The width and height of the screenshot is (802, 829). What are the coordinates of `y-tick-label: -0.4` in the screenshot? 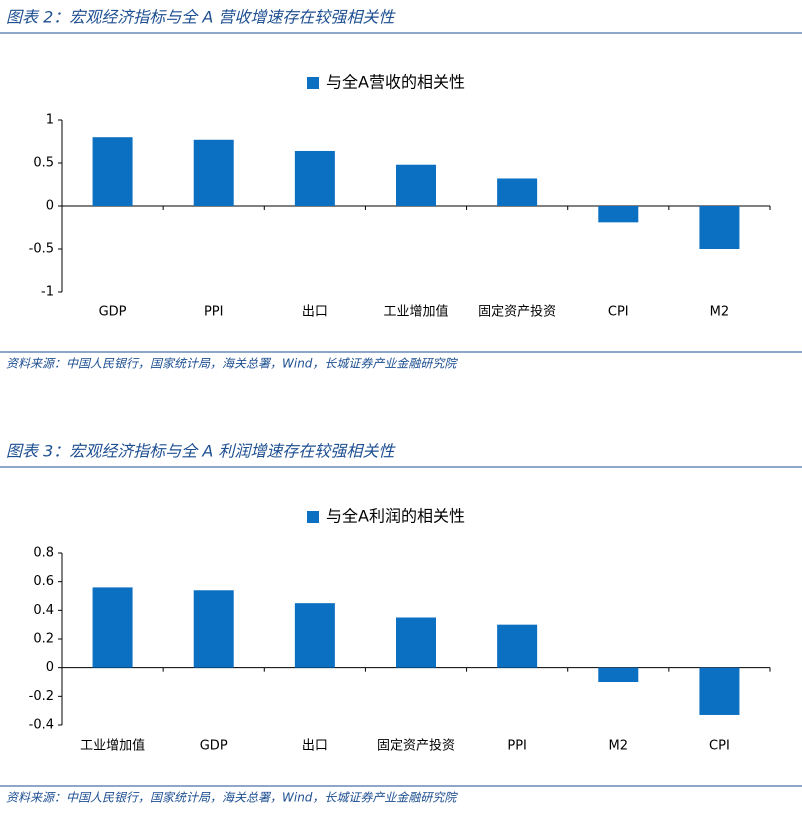 It's located at (41, 725).